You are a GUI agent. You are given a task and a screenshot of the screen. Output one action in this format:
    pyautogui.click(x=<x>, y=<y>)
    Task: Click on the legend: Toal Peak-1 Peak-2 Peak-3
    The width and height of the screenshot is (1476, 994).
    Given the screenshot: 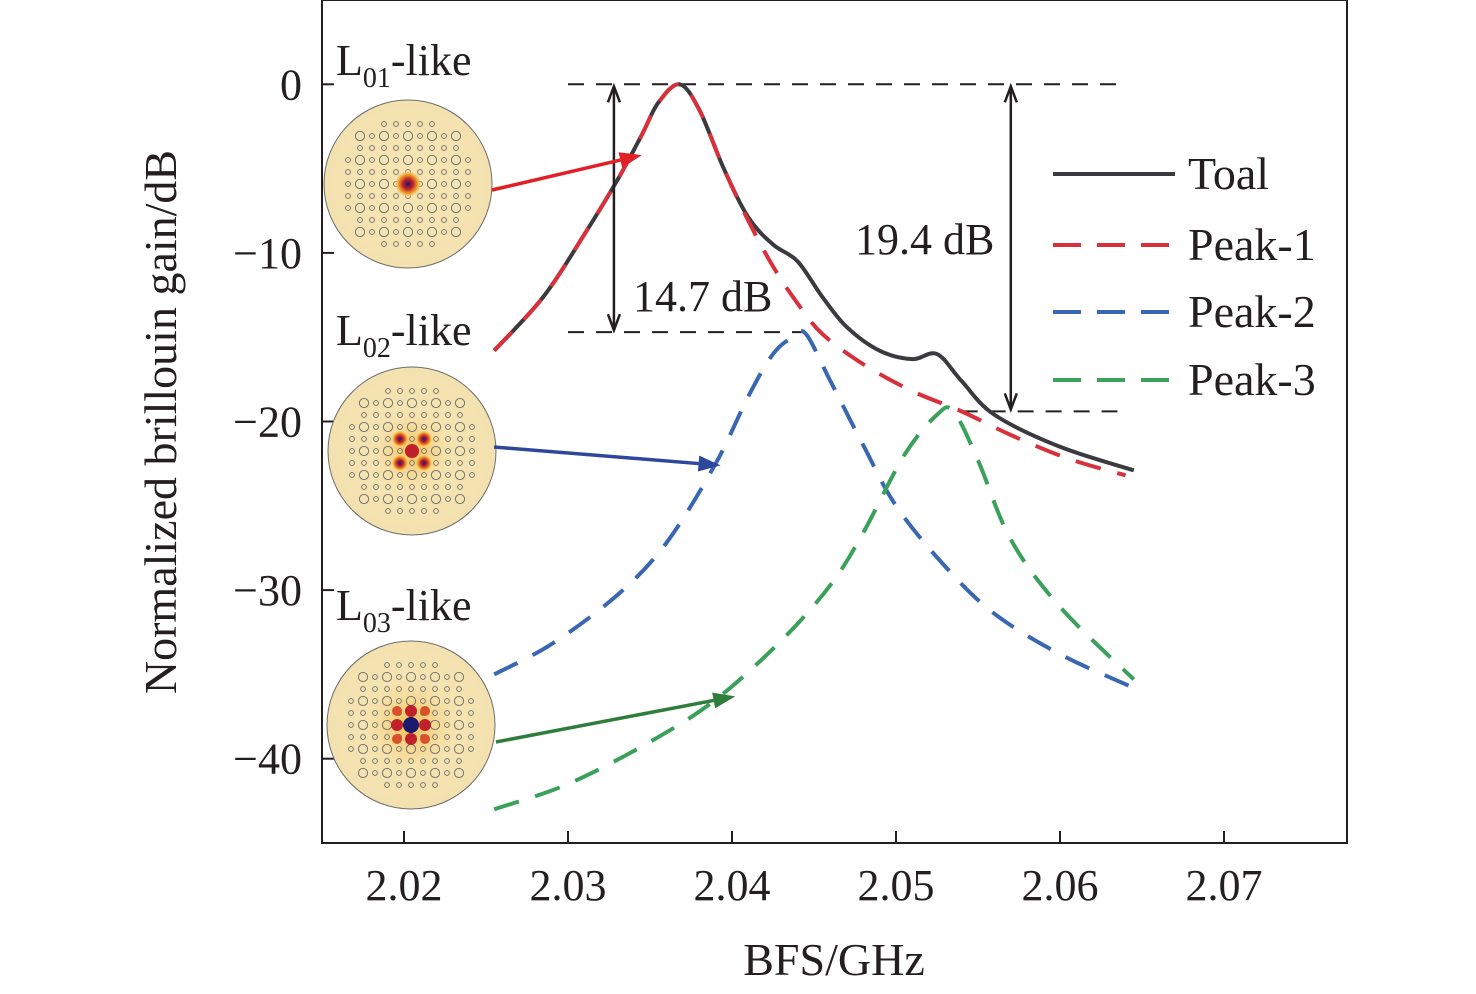 What is the action you would take?
    pyautogui.click(x=1184, y=276)
    